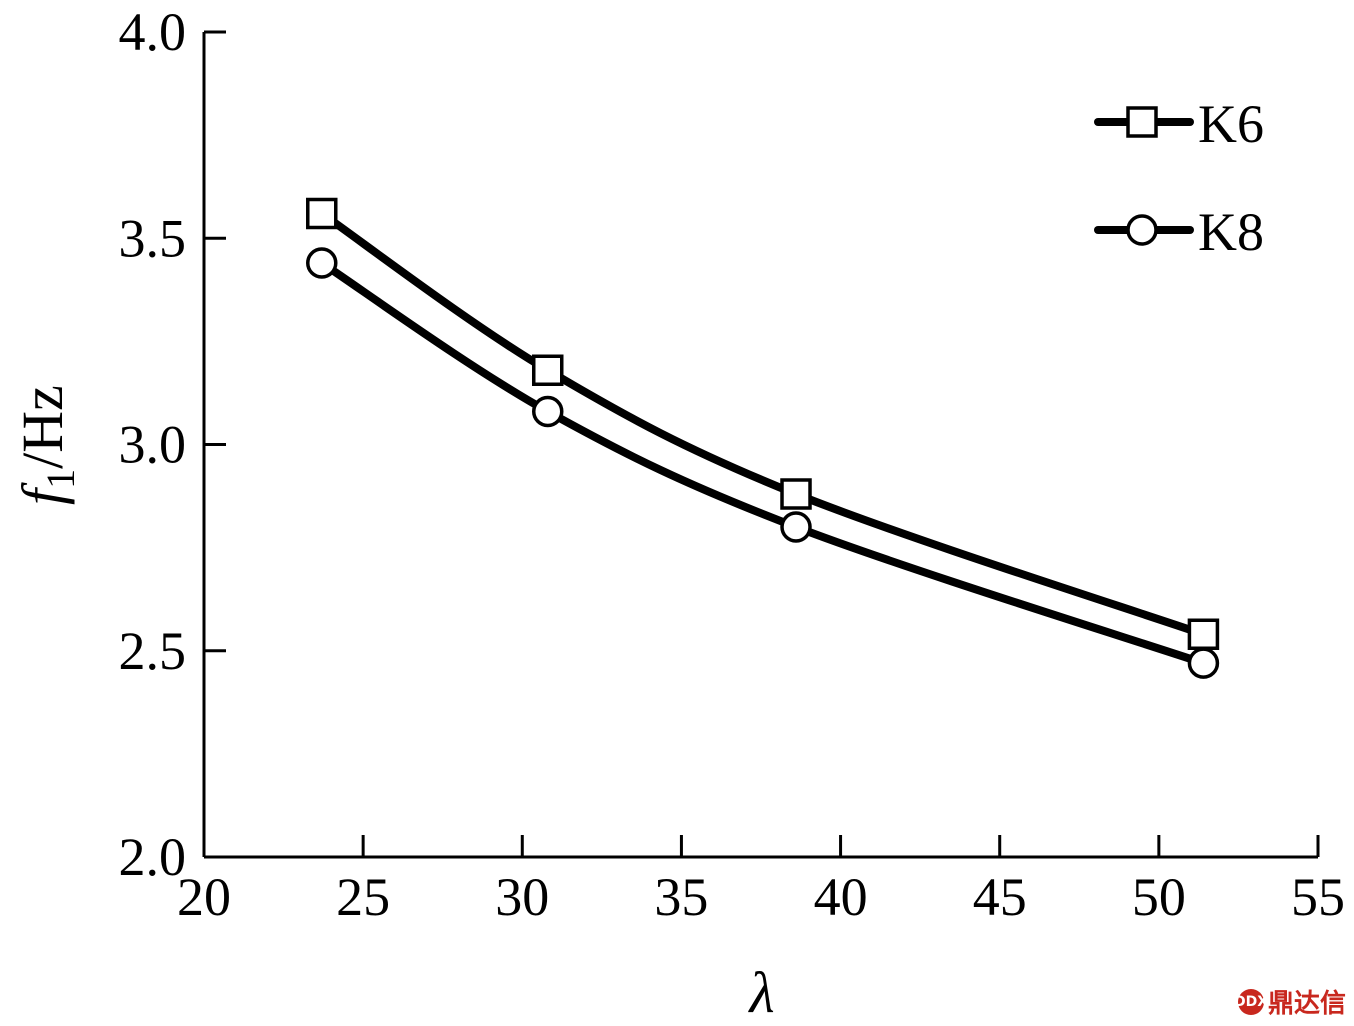 The height and width of the screenshot is (1026, 1354). What do you see at coordinates (681, 897) in the screenshot?
I see `x-tick-label: 35` at bounding box center [681, 897].